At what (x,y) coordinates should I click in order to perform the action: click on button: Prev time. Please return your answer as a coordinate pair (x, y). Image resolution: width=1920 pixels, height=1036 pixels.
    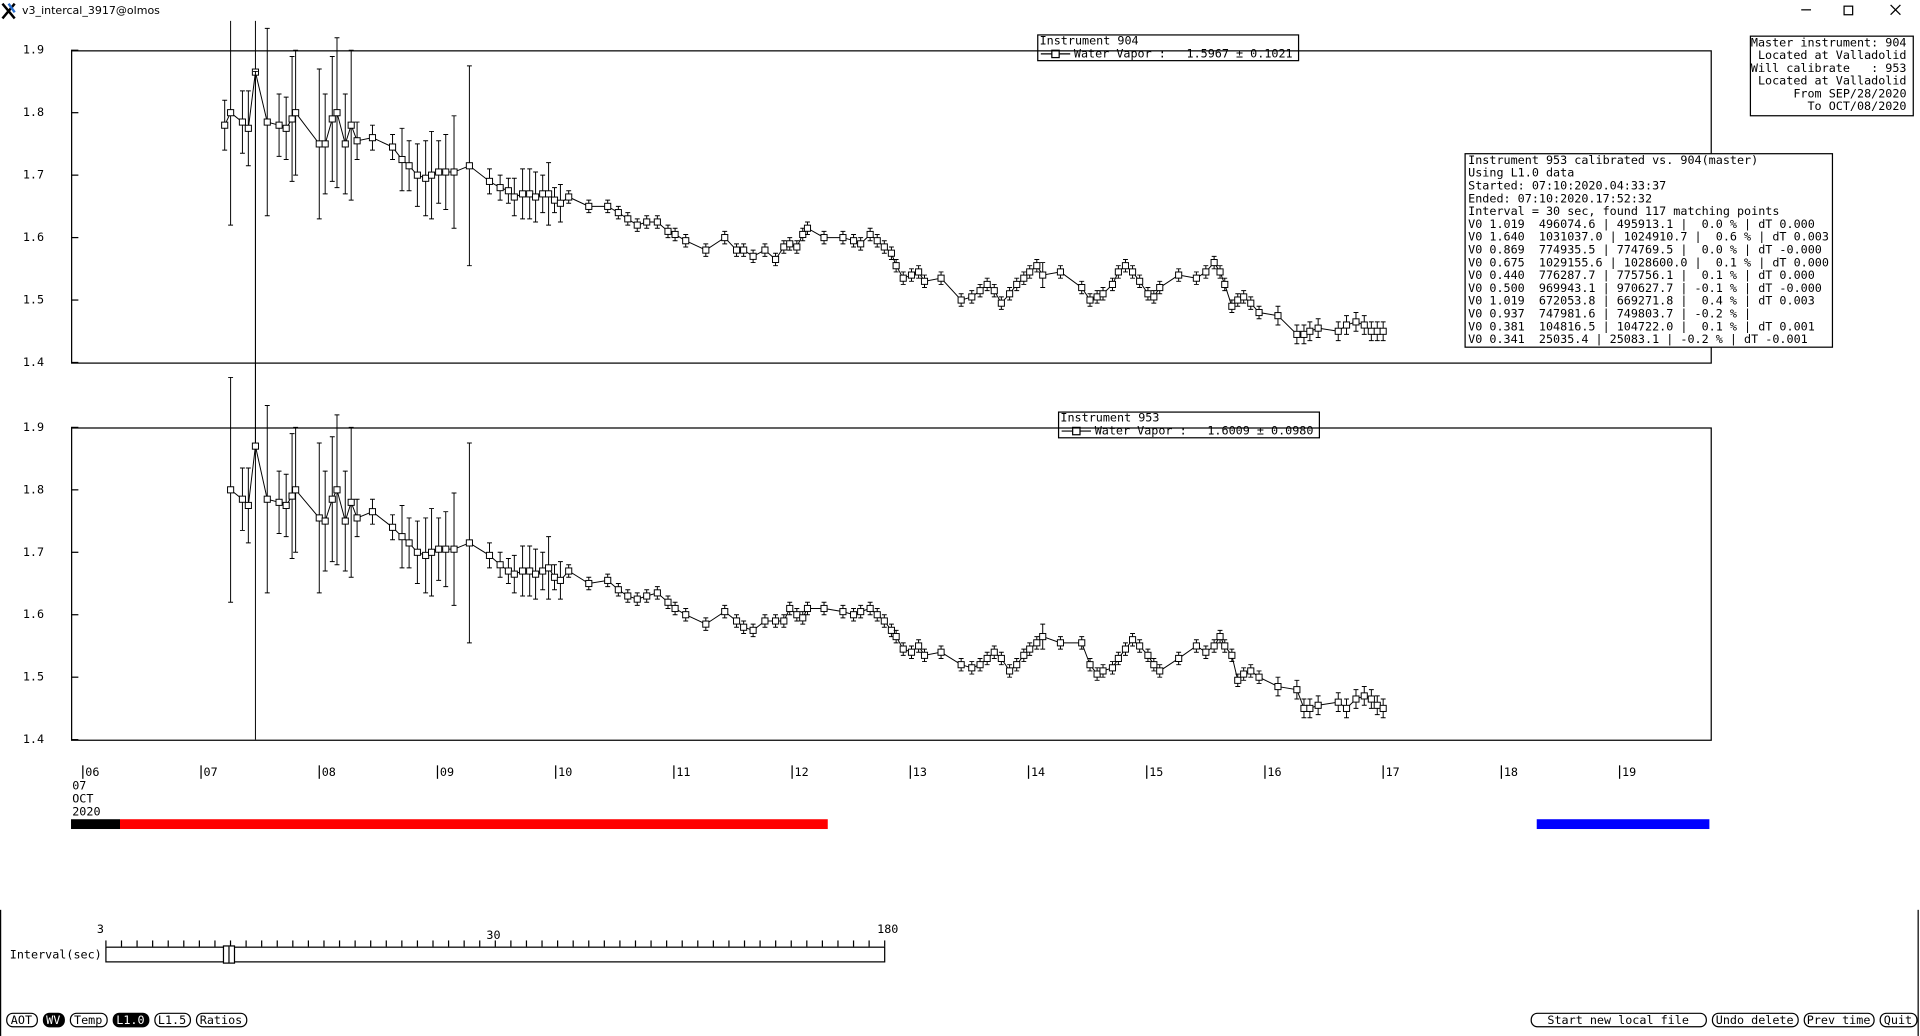
    Looking at the image, I should click on (1839, 1020).